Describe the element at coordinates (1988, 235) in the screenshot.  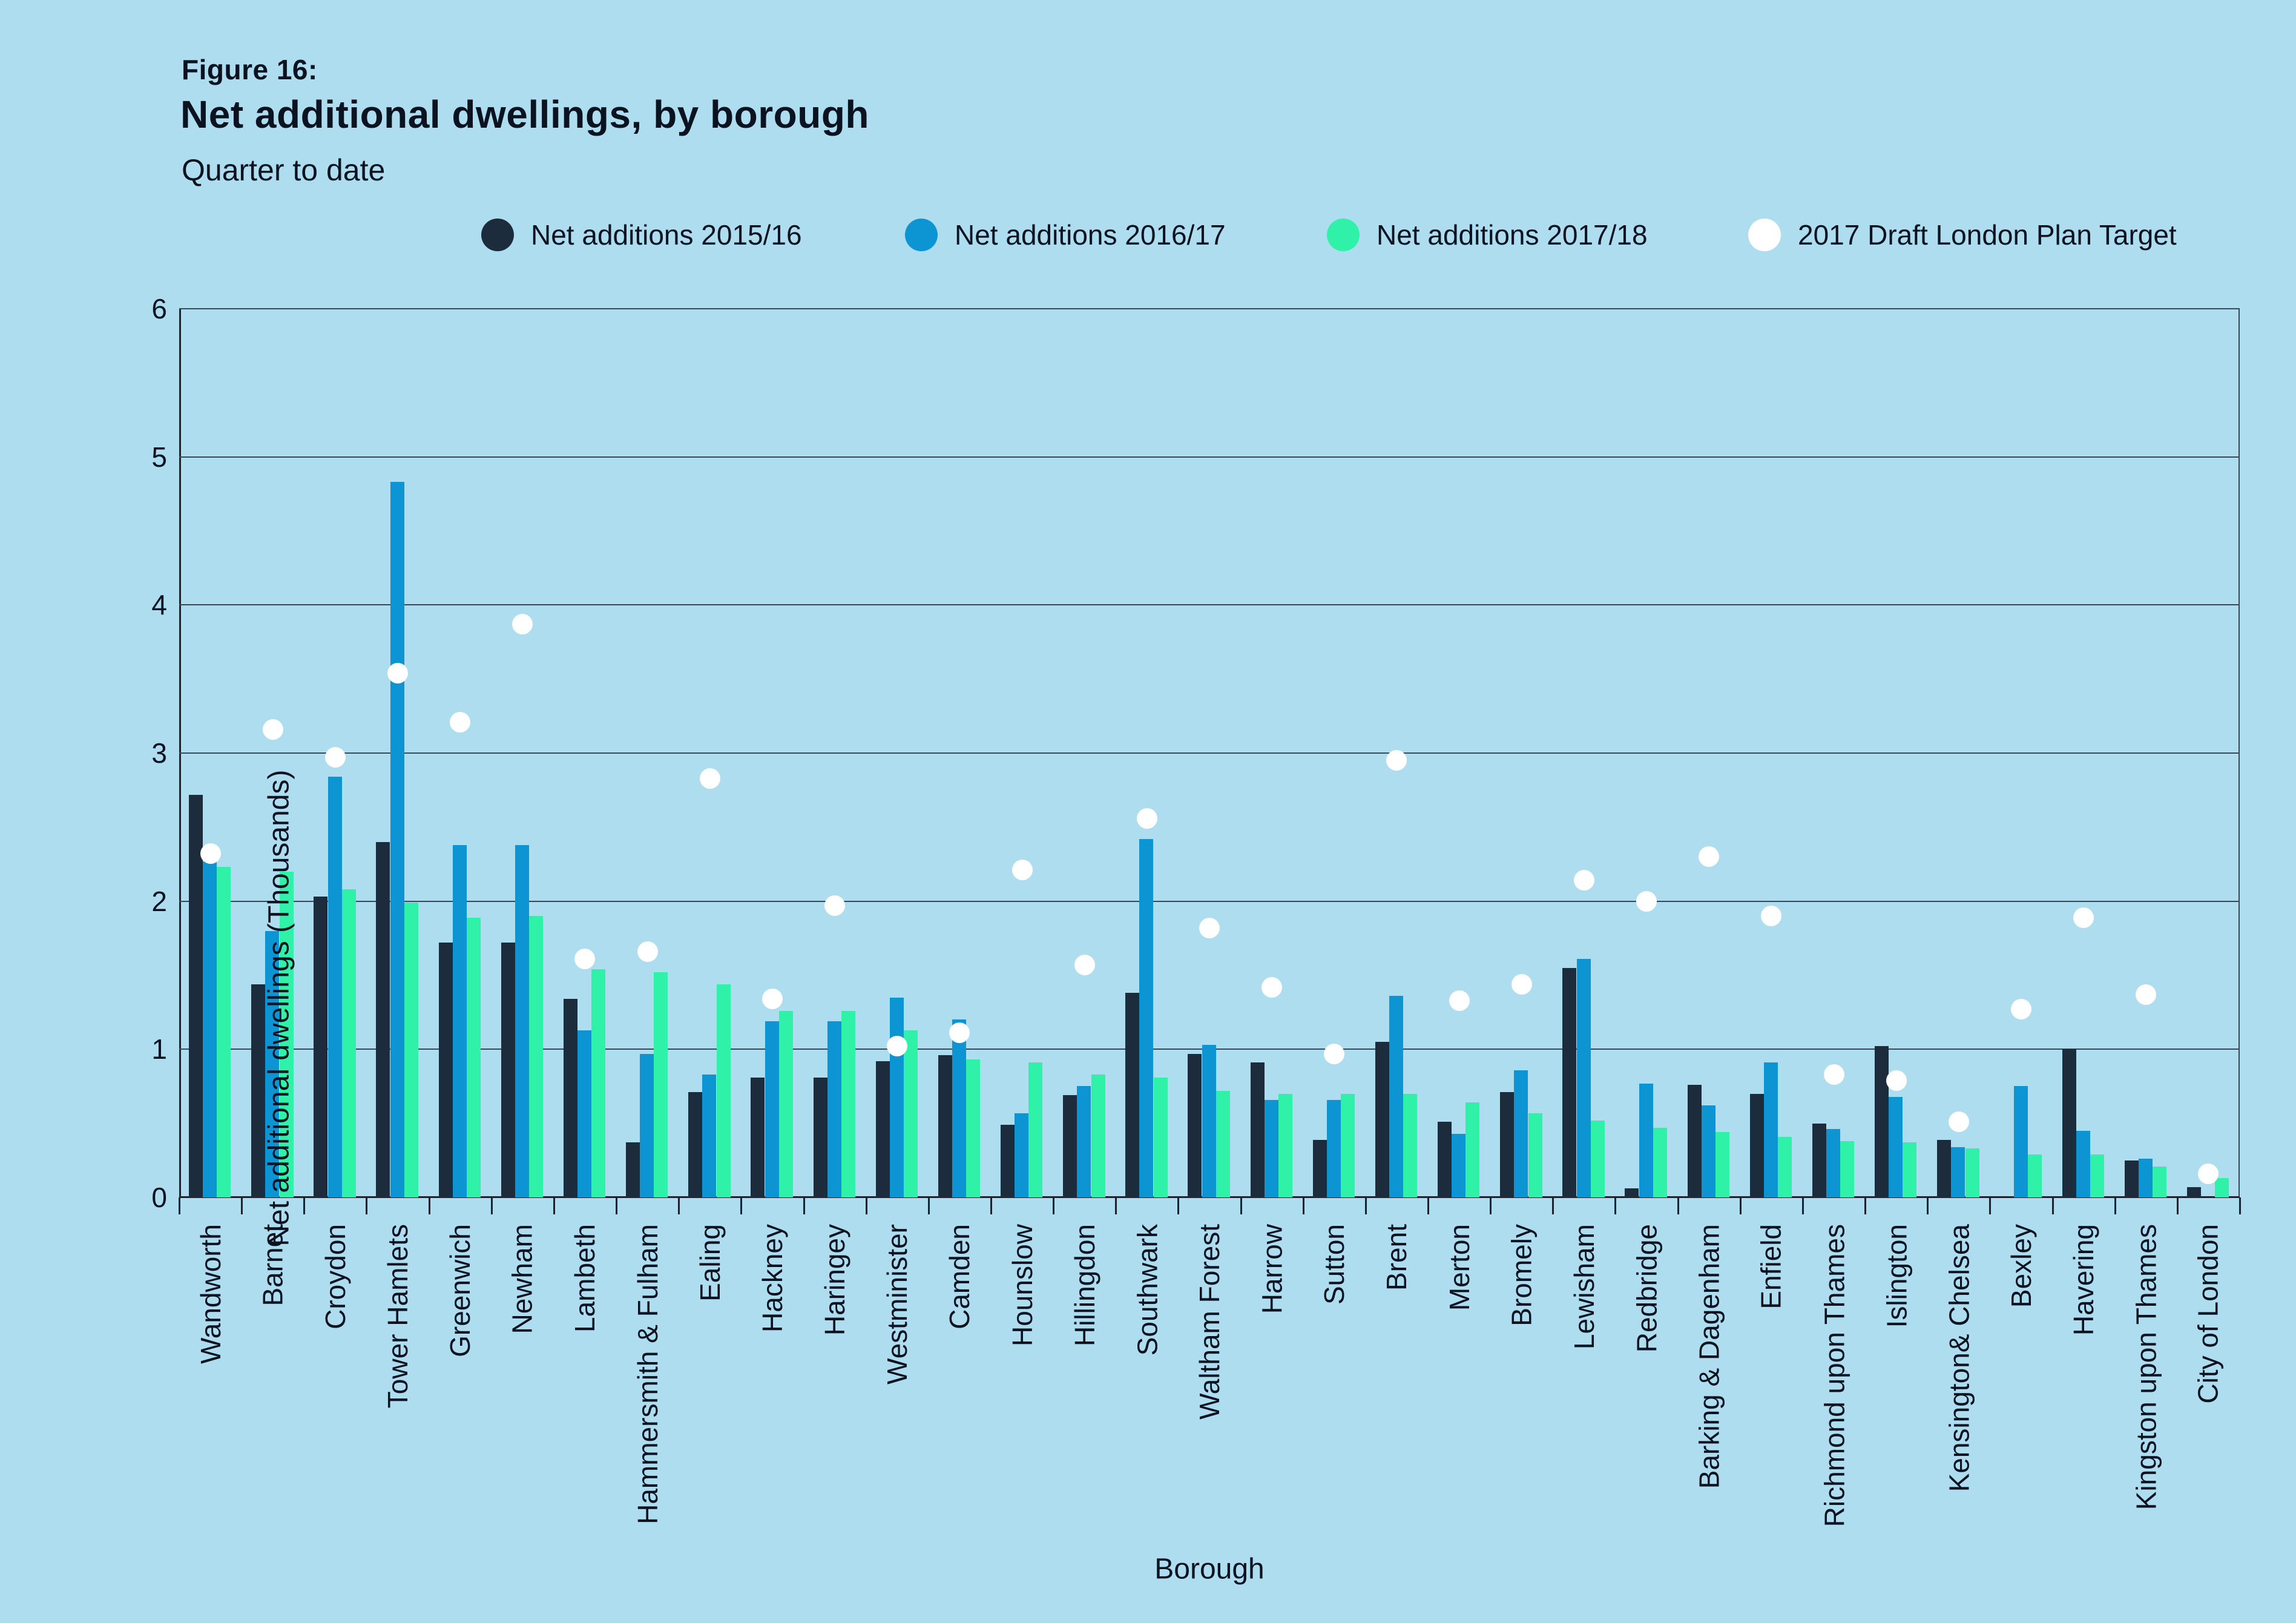
I see `legend-label: 2017 Draft London Plan Target` at that location.